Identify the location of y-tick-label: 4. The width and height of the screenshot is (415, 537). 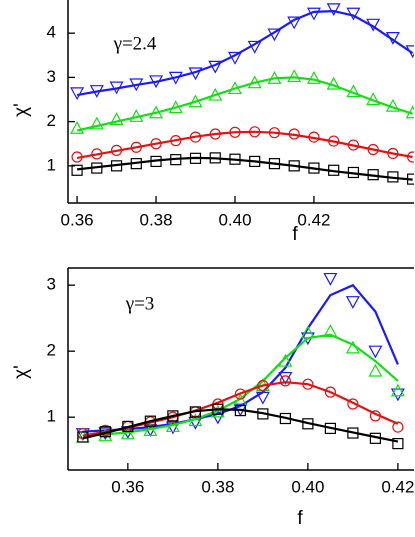
(51, 32).